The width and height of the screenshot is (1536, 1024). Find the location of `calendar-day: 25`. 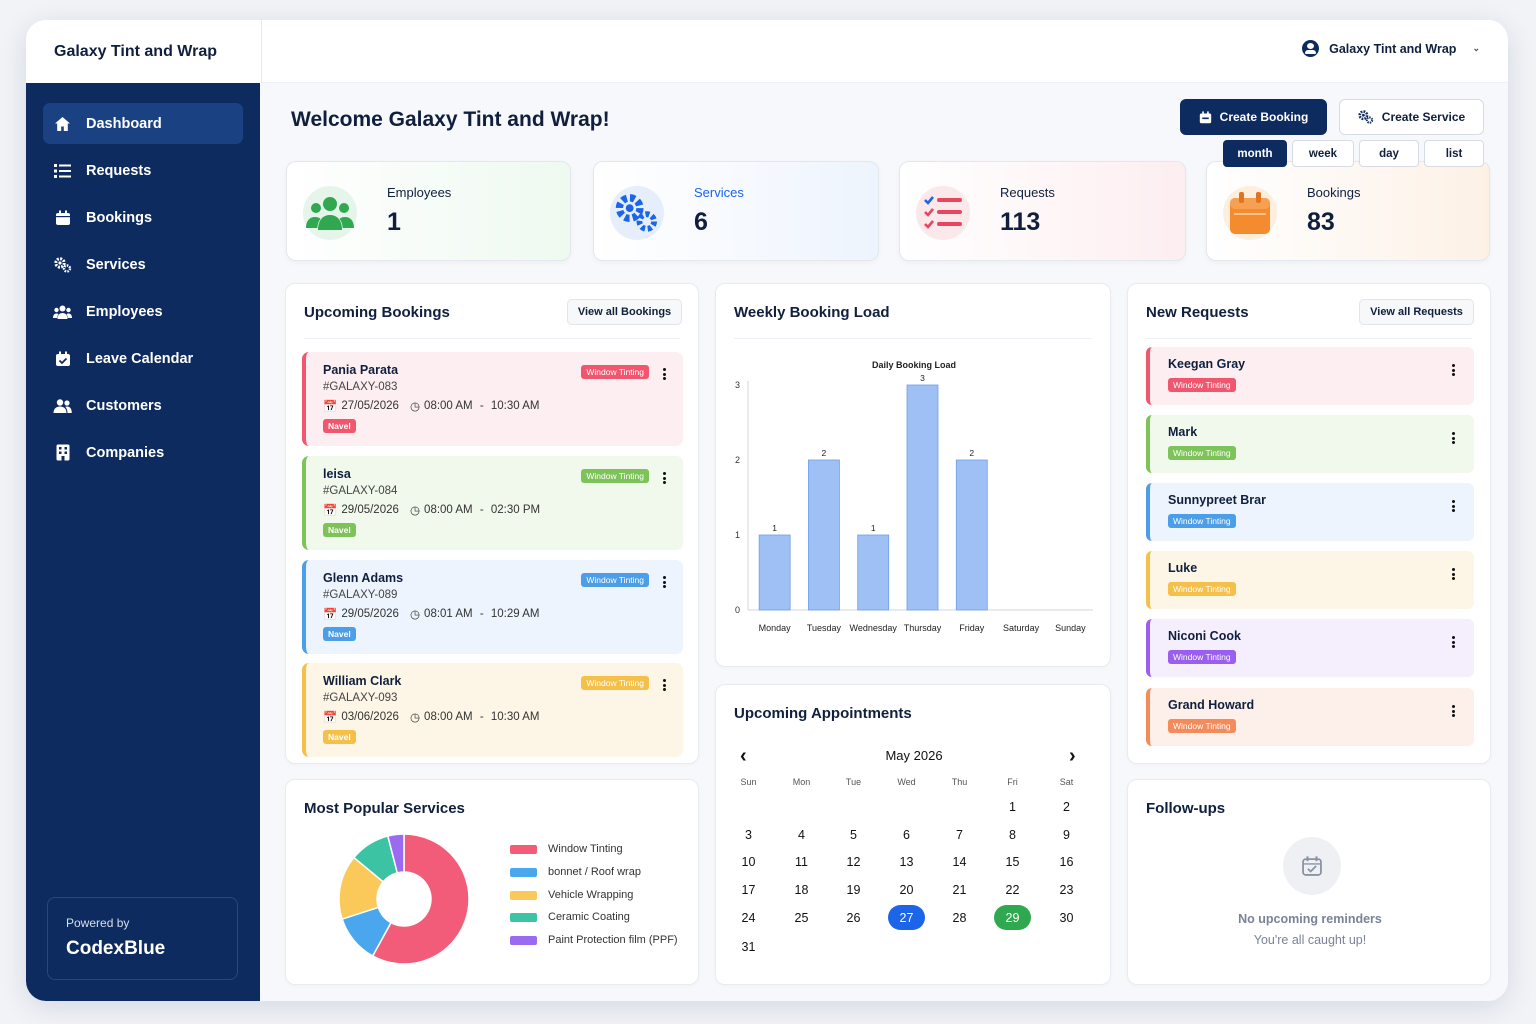

calendar-day: 25 is located at coordinates (801, 917).